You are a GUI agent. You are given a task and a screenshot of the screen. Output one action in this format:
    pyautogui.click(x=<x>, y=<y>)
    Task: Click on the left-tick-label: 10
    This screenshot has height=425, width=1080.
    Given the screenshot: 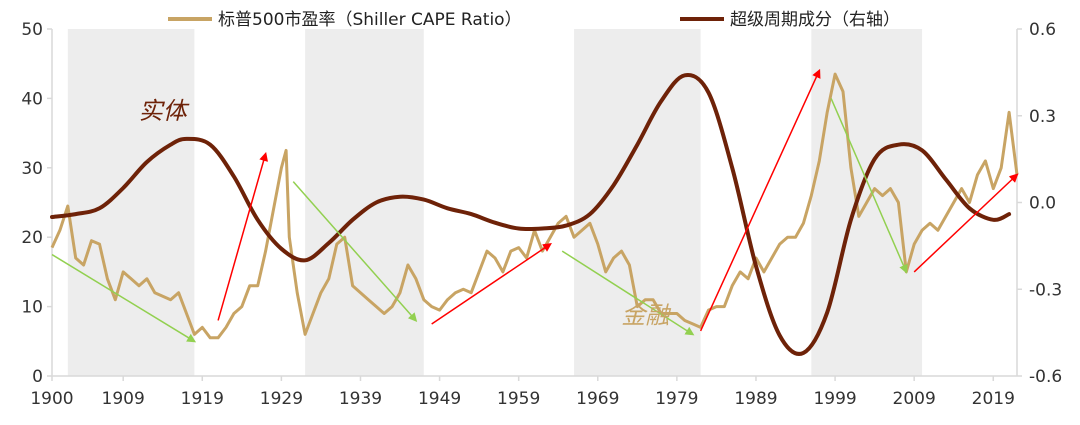 What is the action you would take?
    pyautogui.click(x=32, y=308)
    